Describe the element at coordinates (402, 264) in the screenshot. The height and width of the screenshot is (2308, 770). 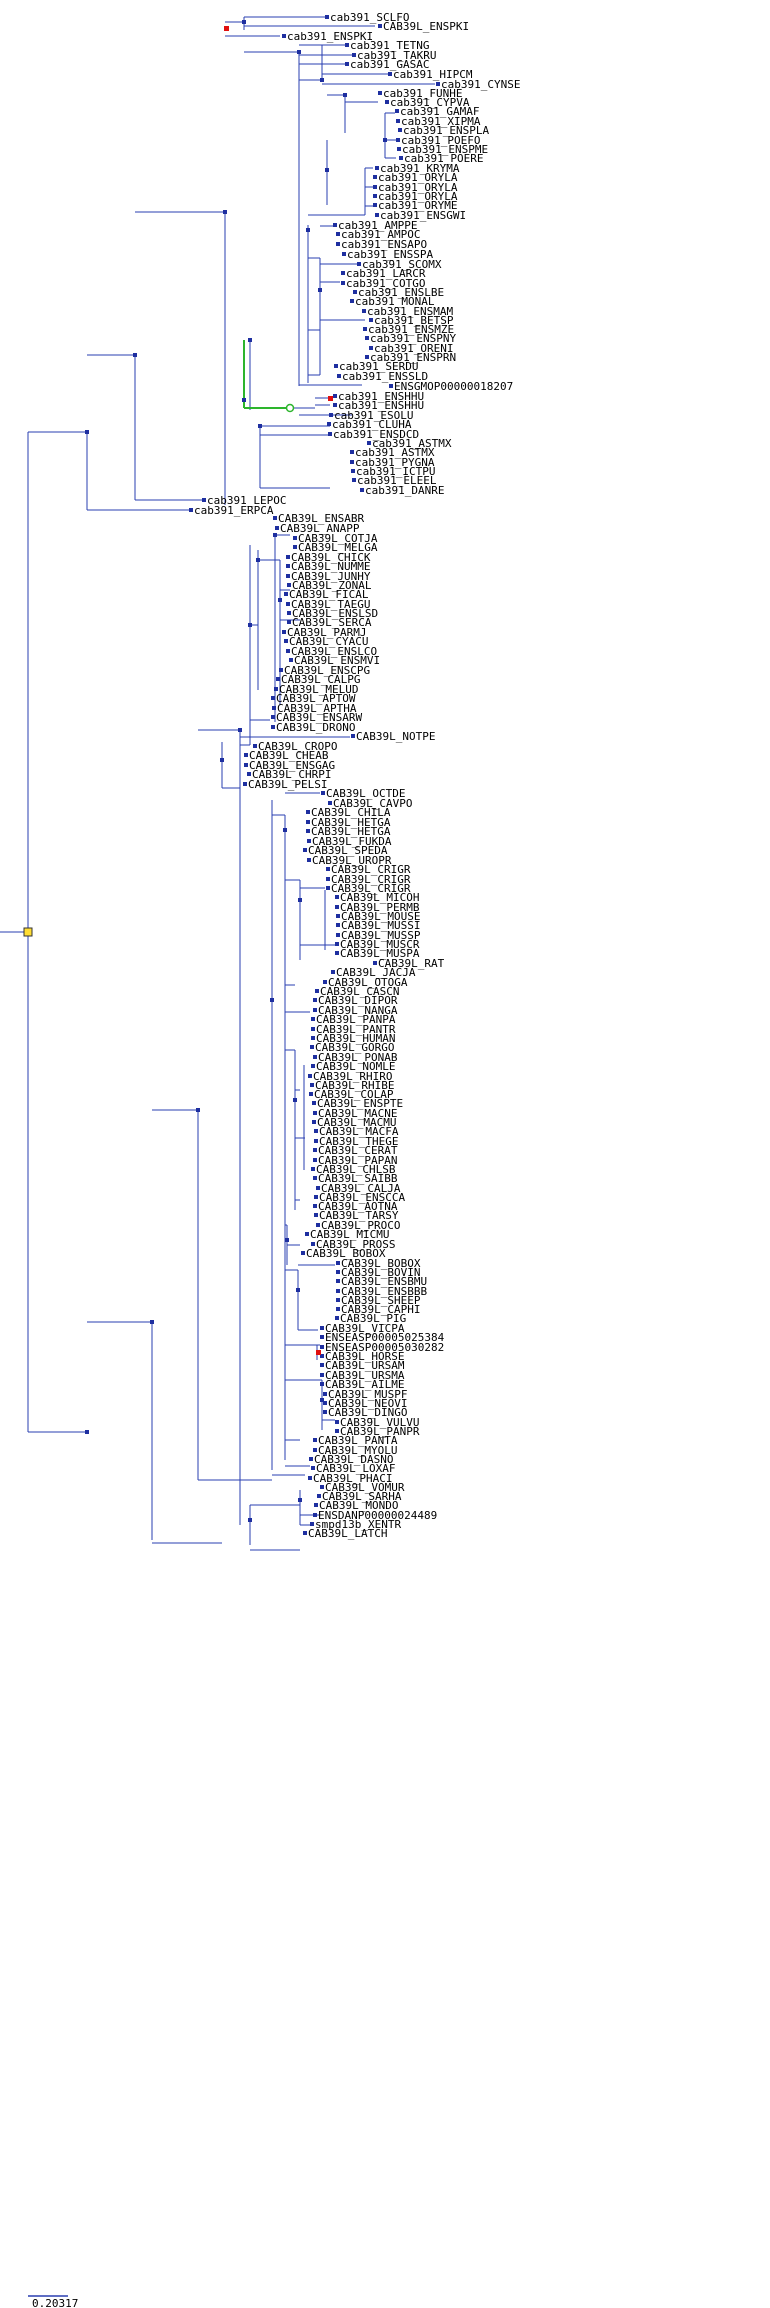
I see `leaf-label: cab391_SCOMX` at that location.